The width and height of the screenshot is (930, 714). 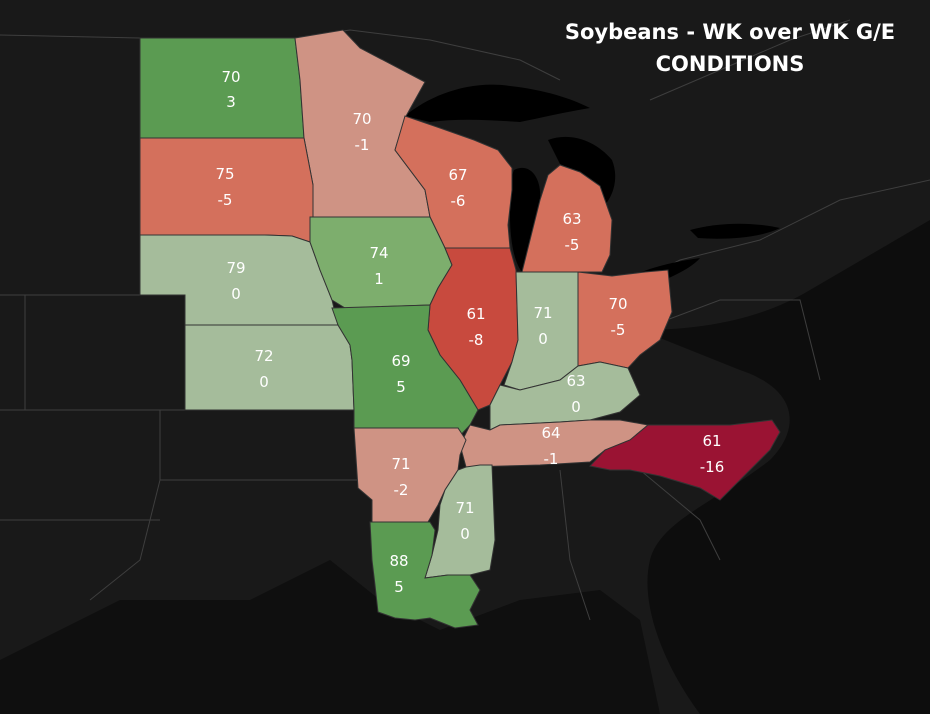 I want to click on map-title-line-2: CONDITIONS, so click(x=730, y=64).